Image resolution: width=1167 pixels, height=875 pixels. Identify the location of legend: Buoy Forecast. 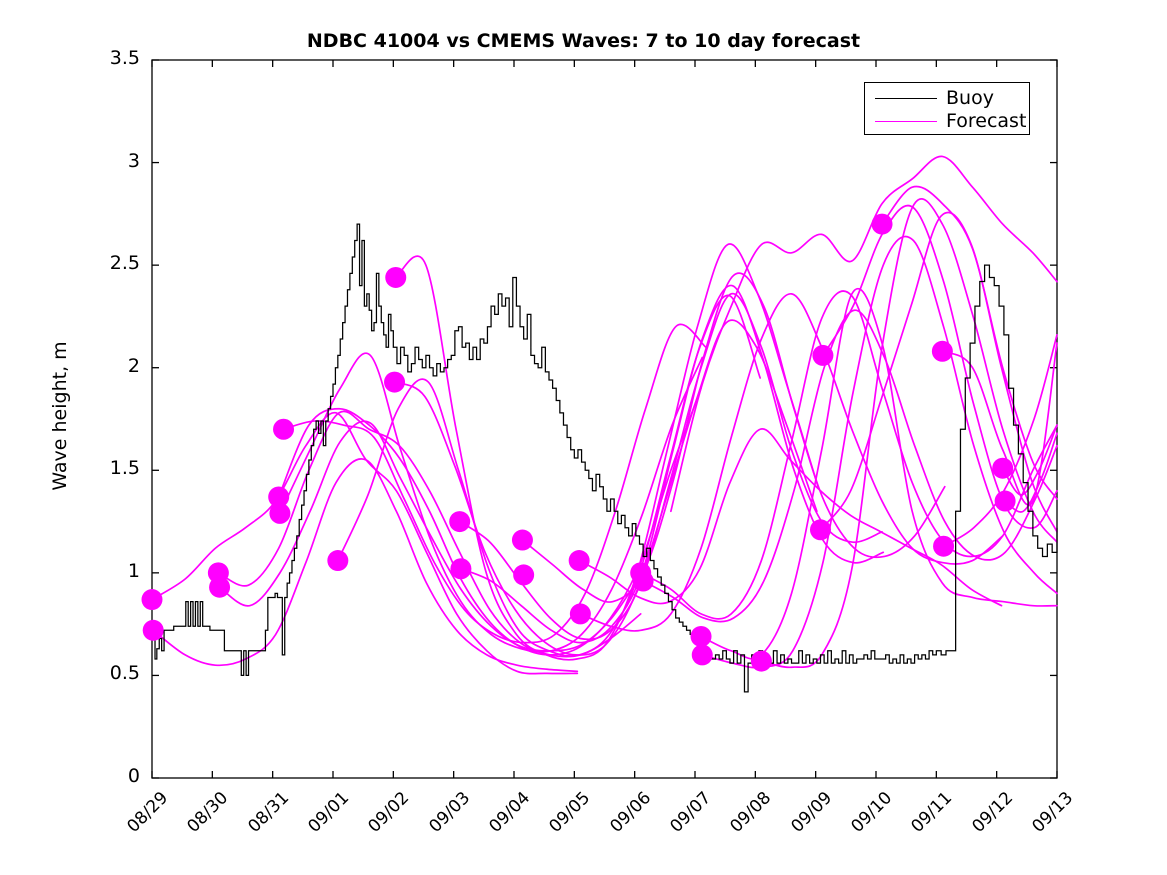
(947, 108).